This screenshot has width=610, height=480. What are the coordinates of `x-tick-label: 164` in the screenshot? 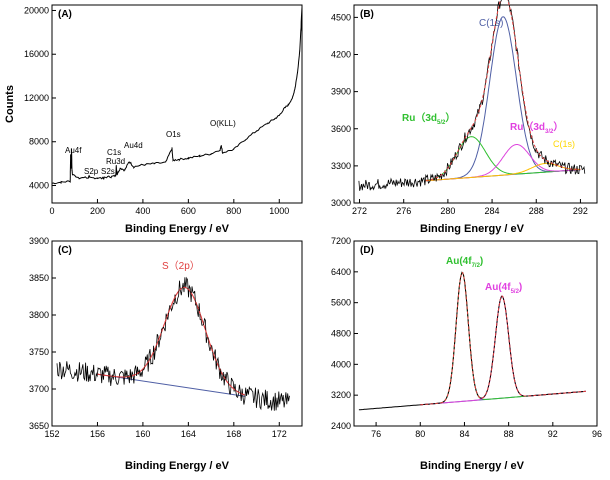 It's located at (188, 434).